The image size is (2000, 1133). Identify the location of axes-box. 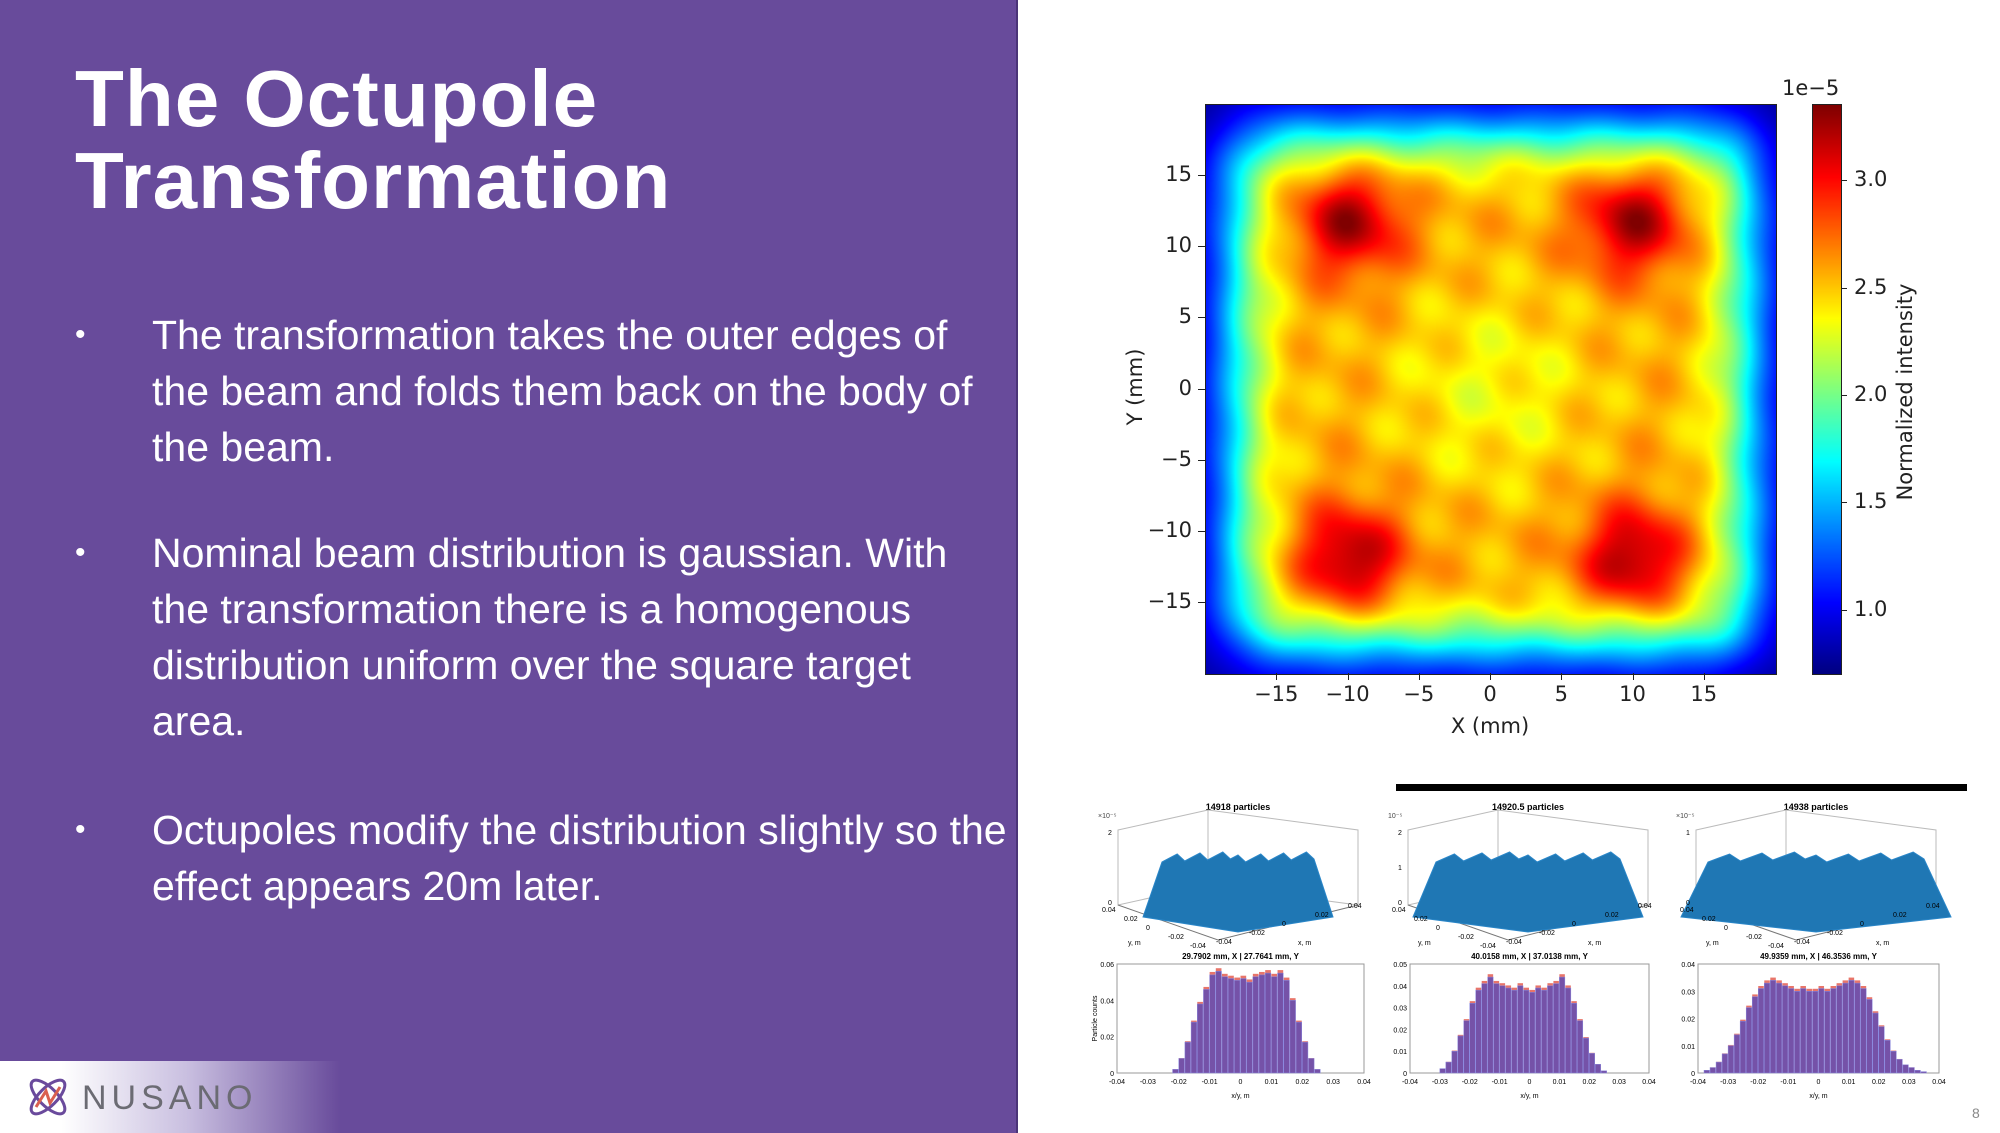
(1528, 857).